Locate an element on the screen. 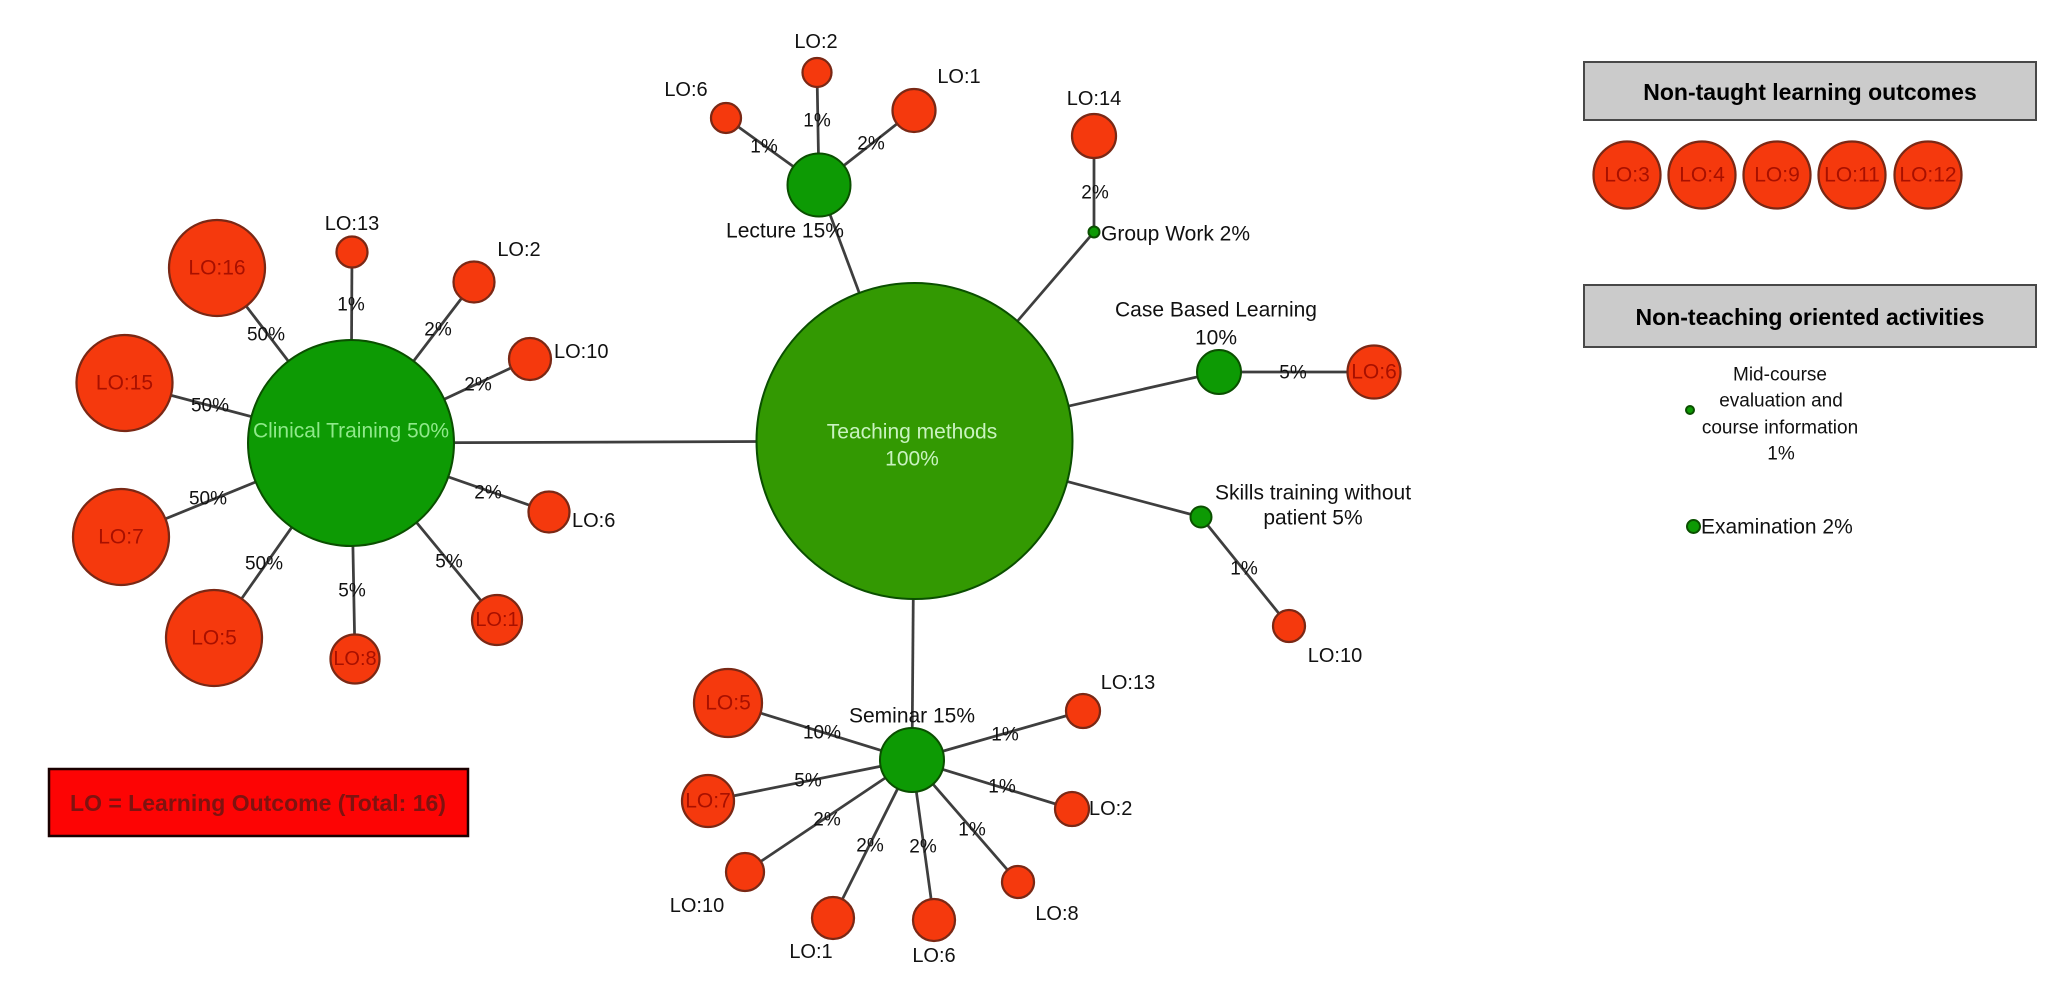  svg-text: evaluation and is located at coordinates (1781, 401).